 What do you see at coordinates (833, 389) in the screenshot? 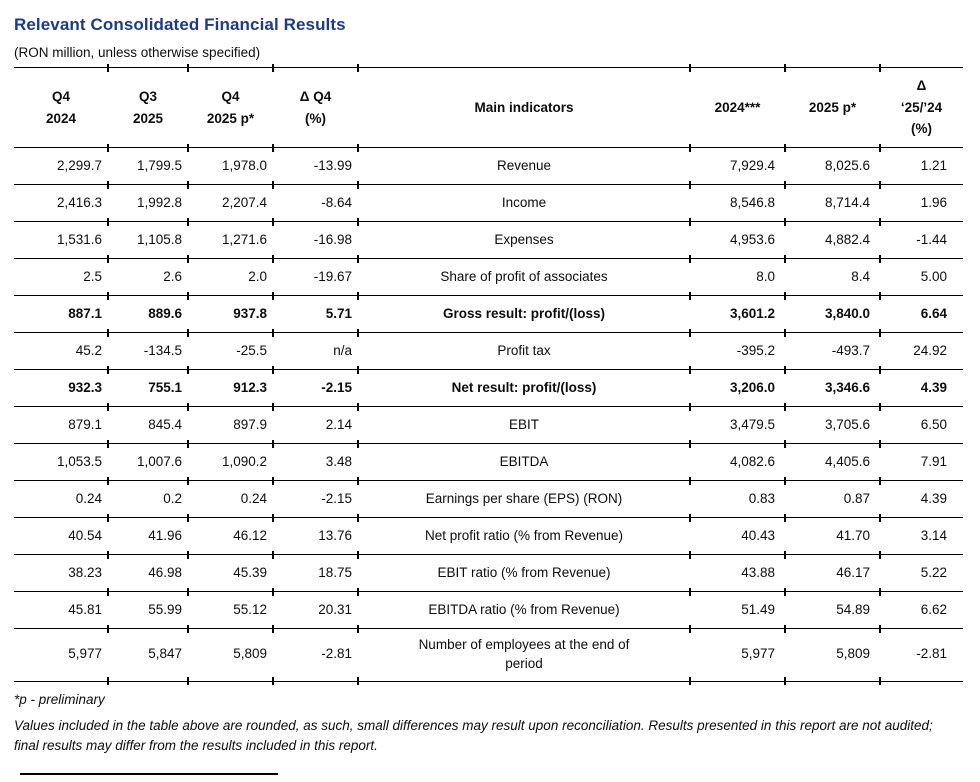
I see `value-cell: 3,346.6` at bounding box center [833, 389].